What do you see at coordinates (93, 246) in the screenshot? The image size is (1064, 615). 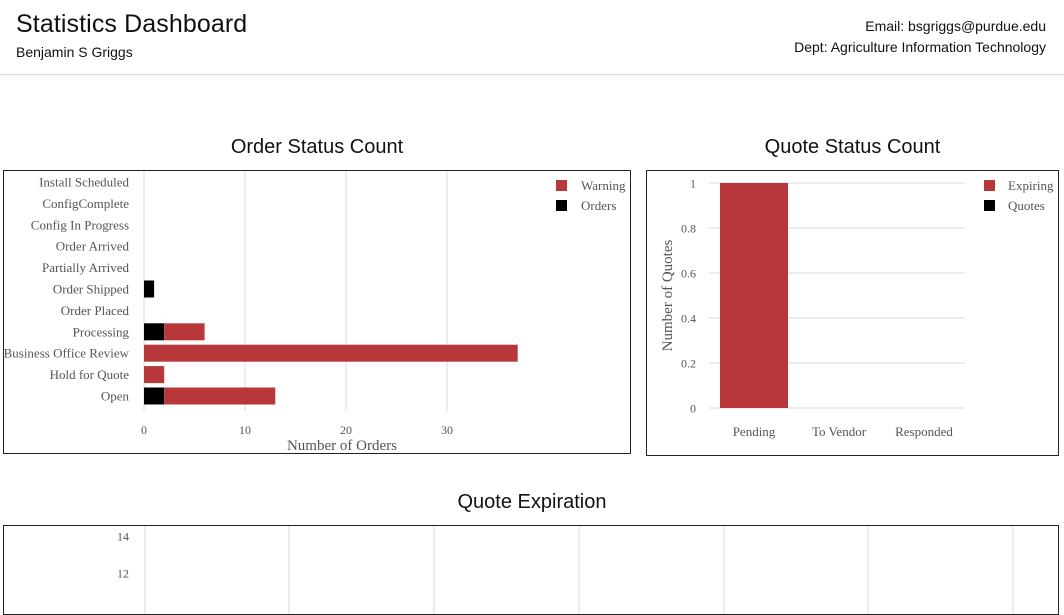 I see `y-tick-label: Order Arrived` at bounding box center [93, 246].